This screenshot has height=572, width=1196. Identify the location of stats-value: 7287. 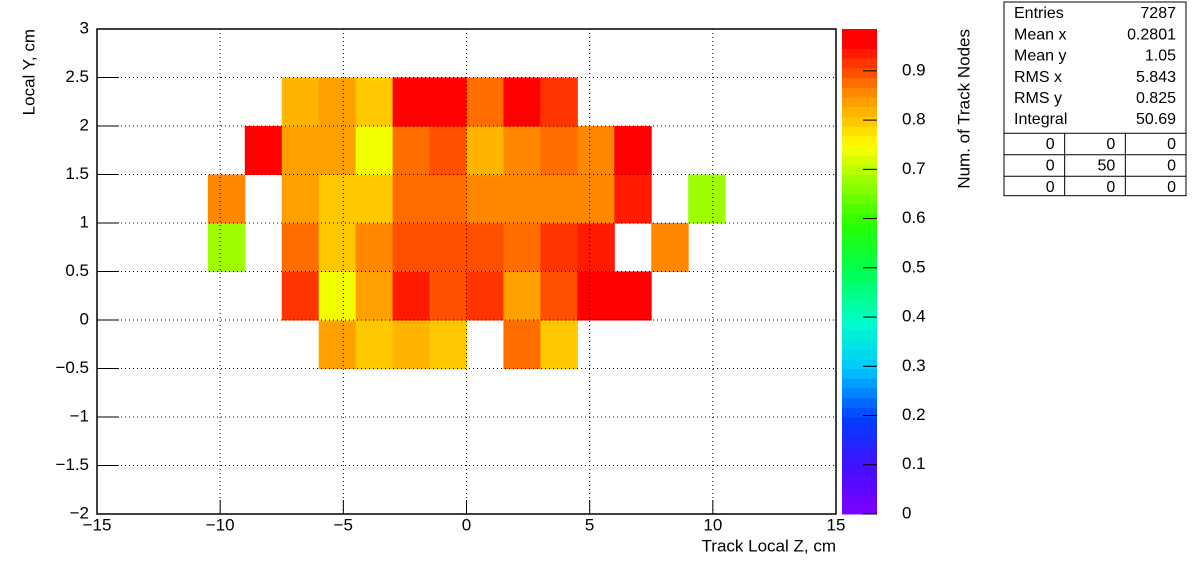
(1158, 13).